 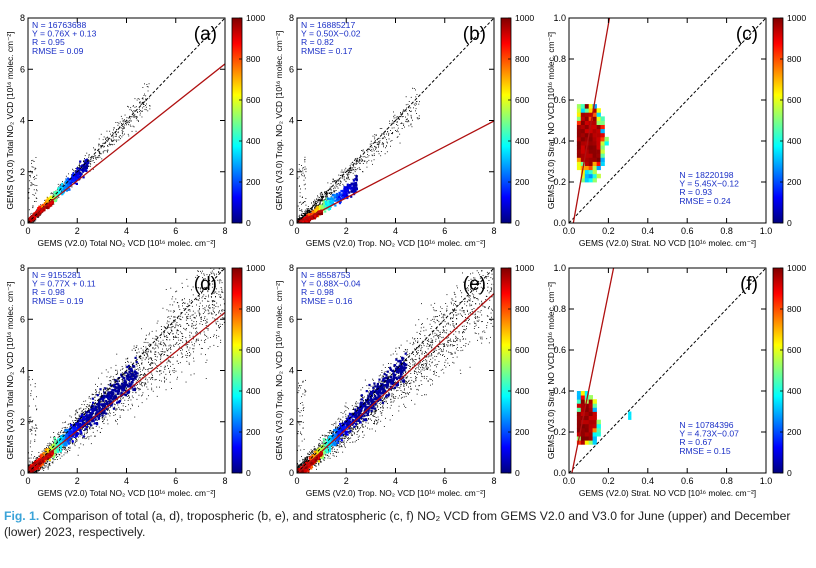 What do you see at coordinates (522, 100) in the screenshot?
I see `colorbar-tick-label: 600` at bounding box center [522, 100].